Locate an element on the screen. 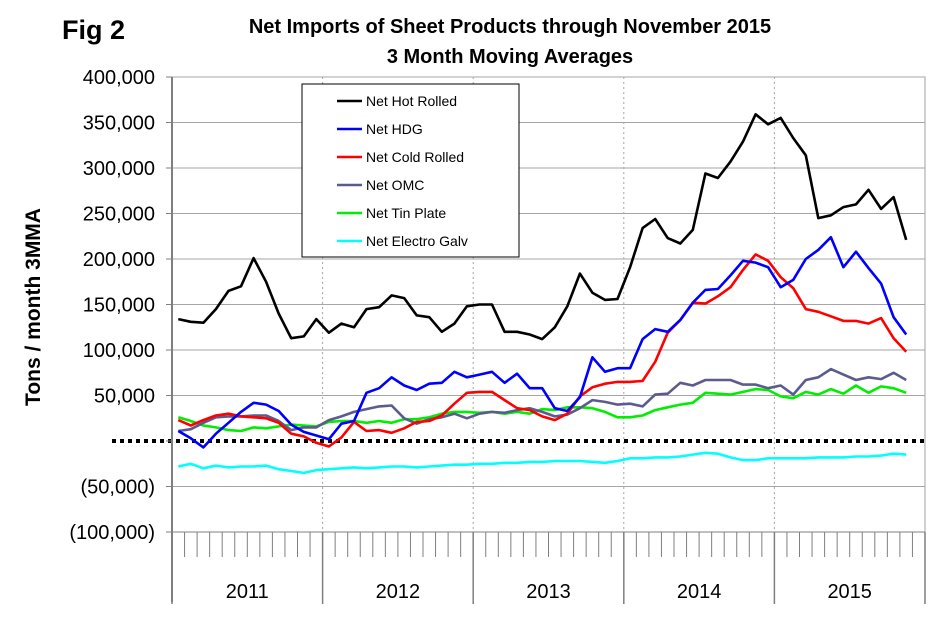 The height and width of the screenshot is (626, 947). y-axis-label: Tons / month 3MMA is located at coordinates (33, 307).